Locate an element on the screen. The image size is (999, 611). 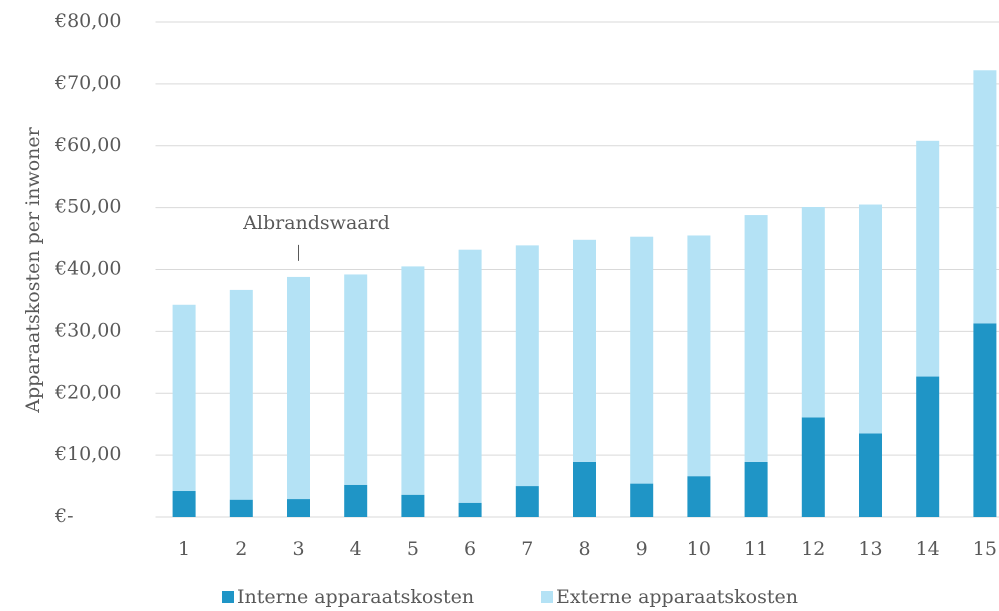
x-tick-label: 9 is located at coordinates (642, 549).